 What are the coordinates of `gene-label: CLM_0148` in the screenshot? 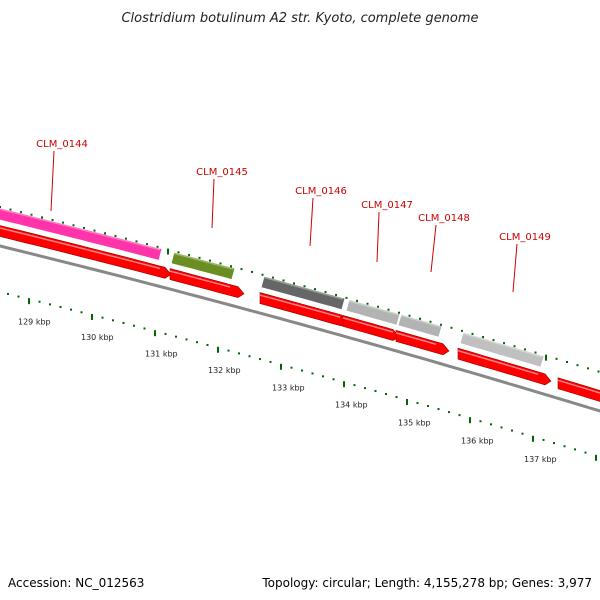 It's located at (444, 218).